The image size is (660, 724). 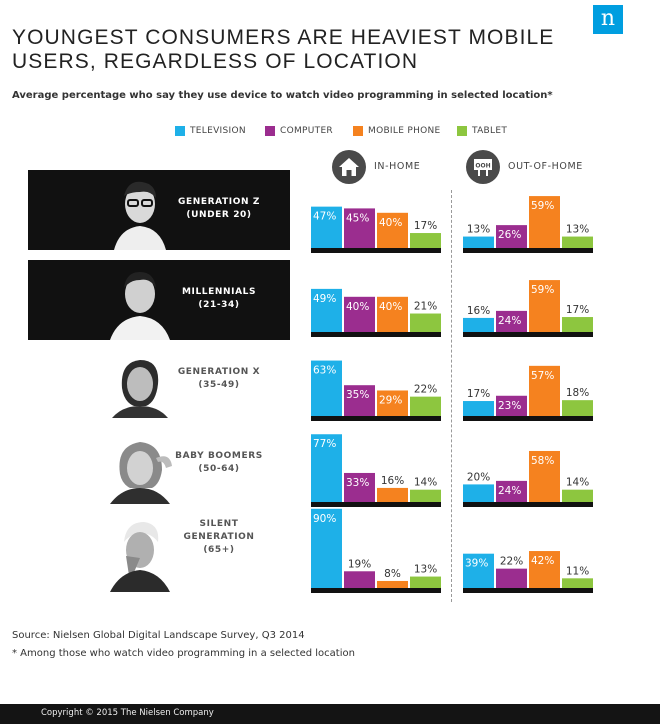 What do you see at coordinates (180, 131) in the screenshot?
I see `legend-swatch-television` at bounding box center [180, 131].